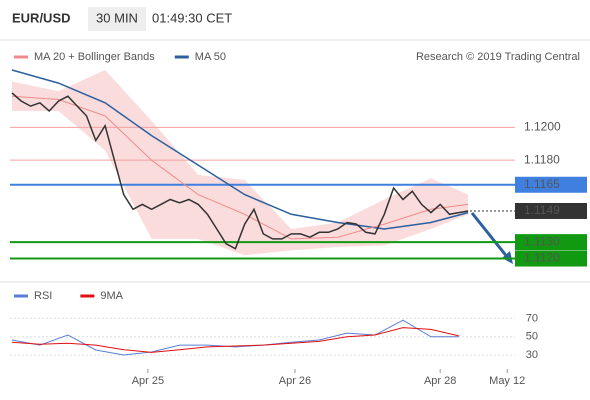  Describe the element at coordinates (507, 381) in the screenshot. I see `x-tick-label: May 12` at that location.